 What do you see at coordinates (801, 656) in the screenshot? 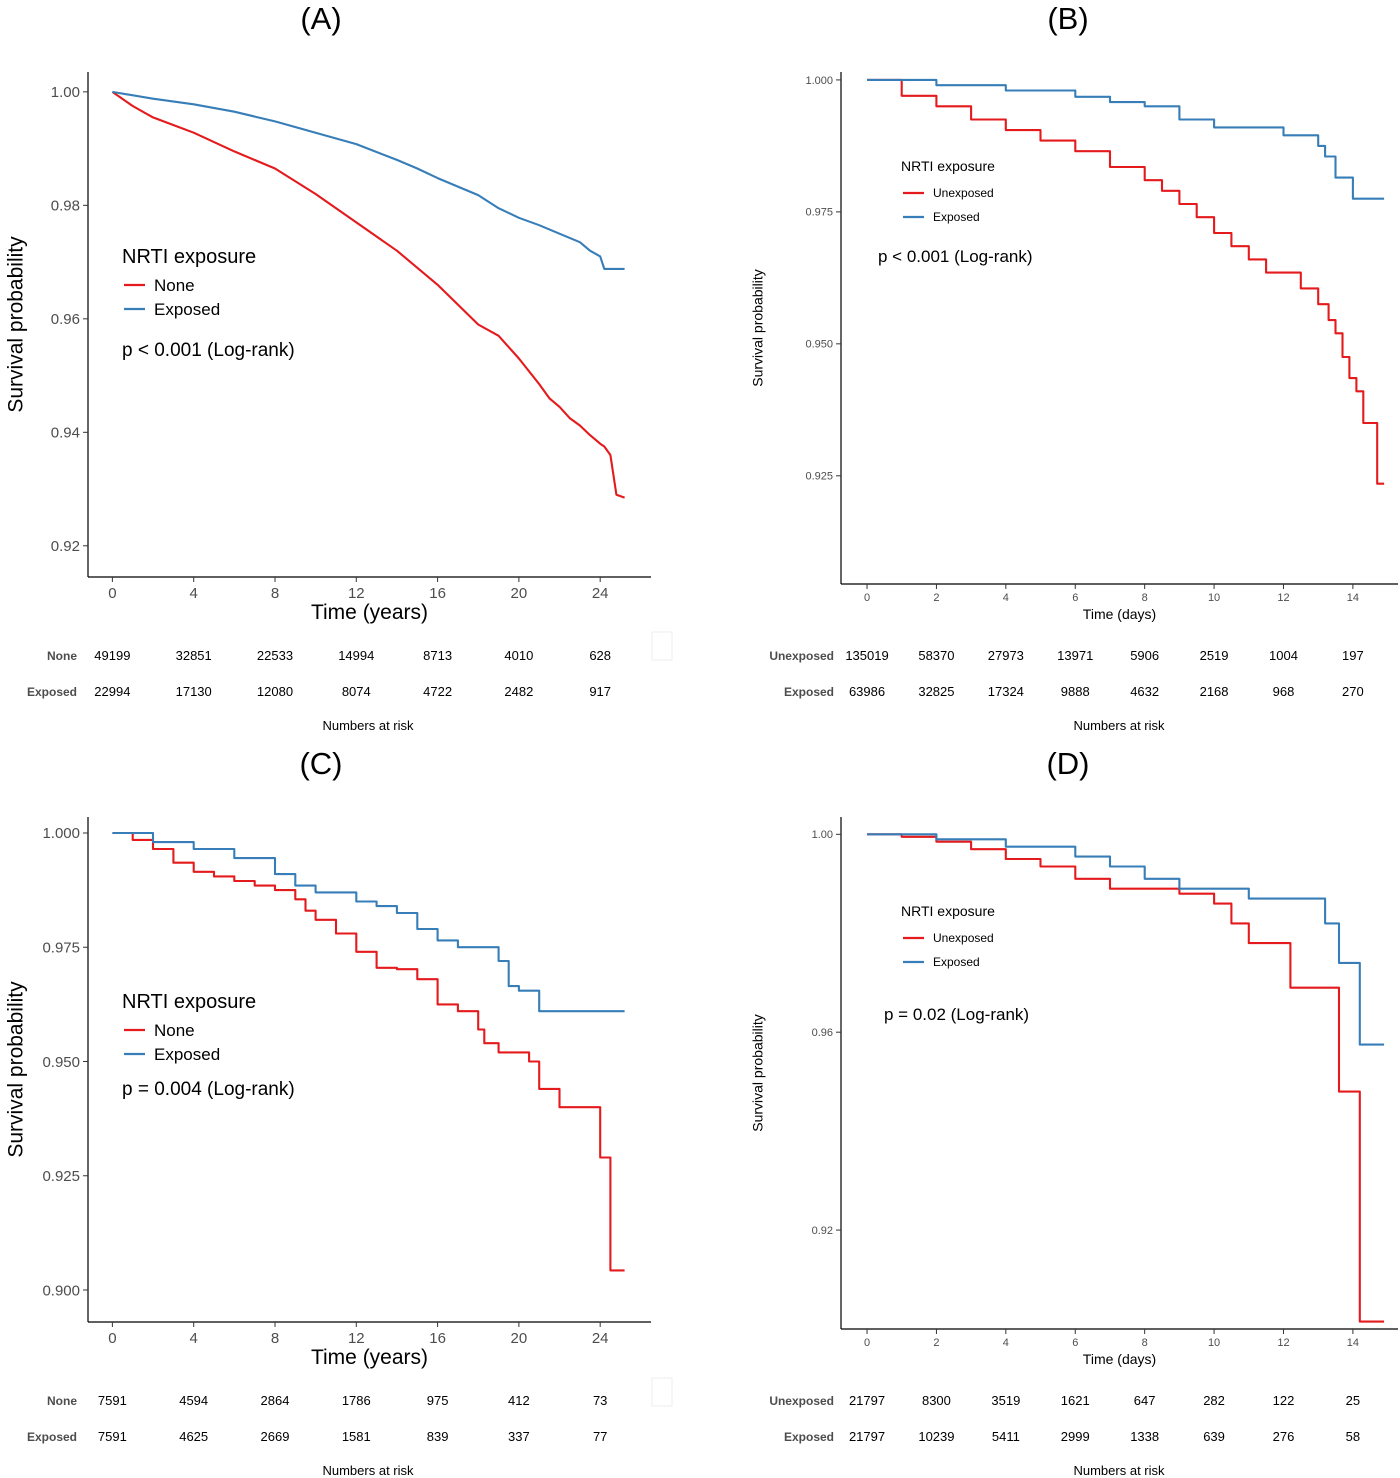
I see `panel-b-risk-row-label: Unexposed` at bounding box center [801, 656].